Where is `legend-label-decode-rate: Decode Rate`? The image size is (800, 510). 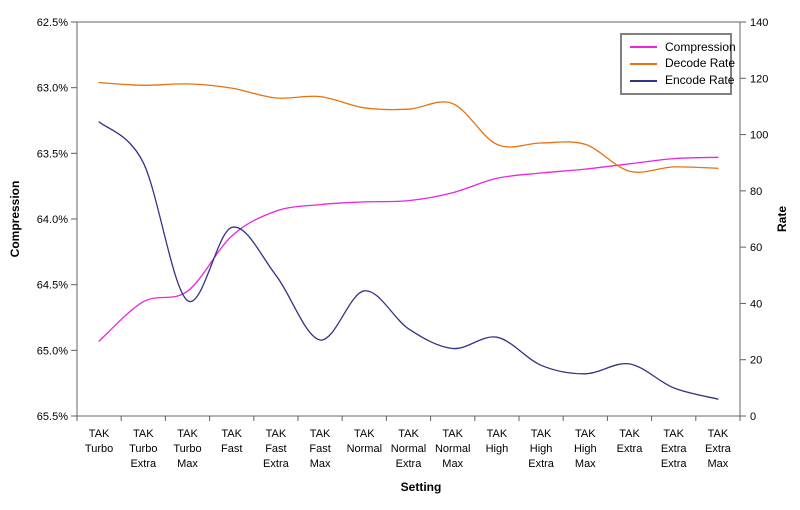 legend-label-decode-rate: Decode Rate is located at coordinates (700, 63).